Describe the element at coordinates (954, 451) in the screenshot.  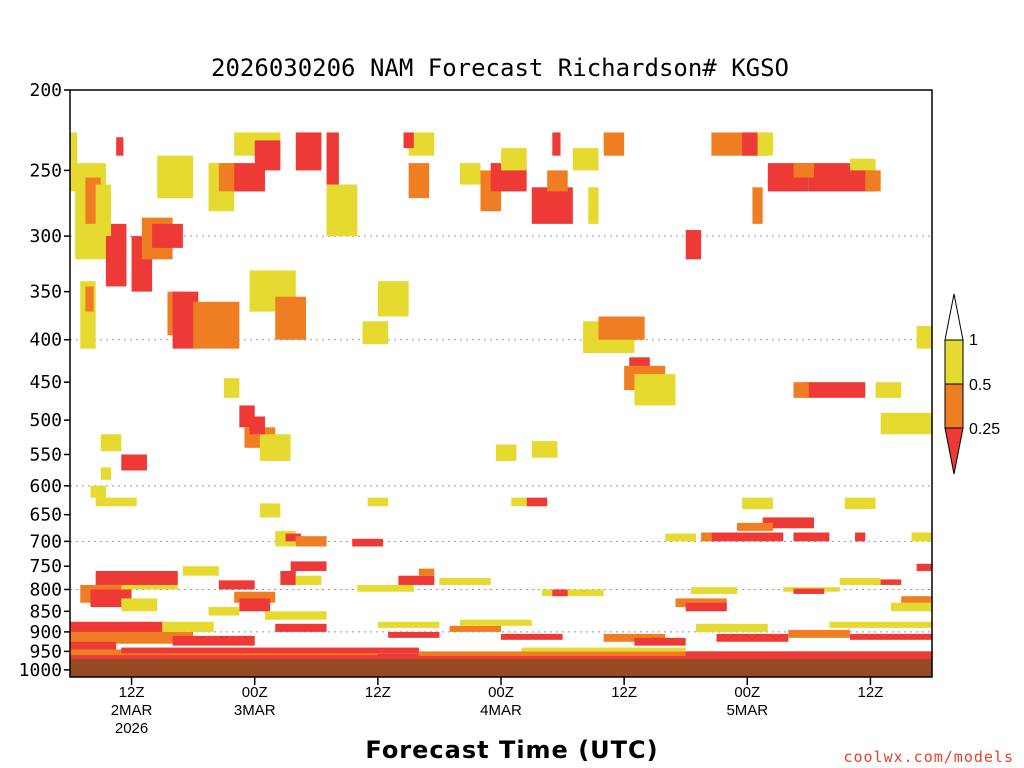
I see `legend-arrow-bottom` at that location.